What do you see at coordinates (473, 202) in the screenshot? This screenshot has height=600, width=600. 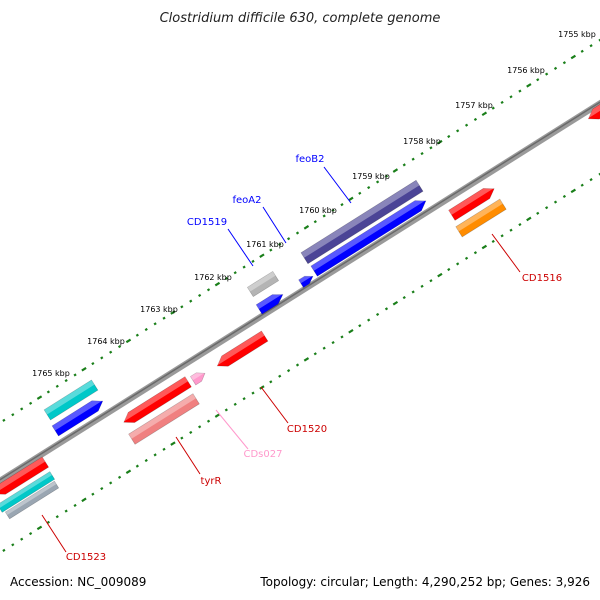 I see `gene-CD1516-red` at bounding box center [473, 202].